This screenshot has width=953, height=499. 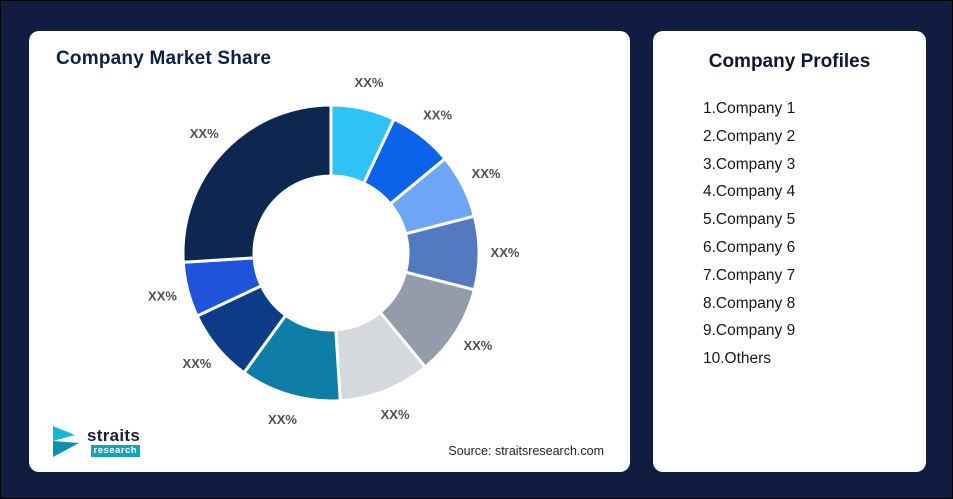 I want to click on slice-label-2: XX%, so click(x=437, y=115).